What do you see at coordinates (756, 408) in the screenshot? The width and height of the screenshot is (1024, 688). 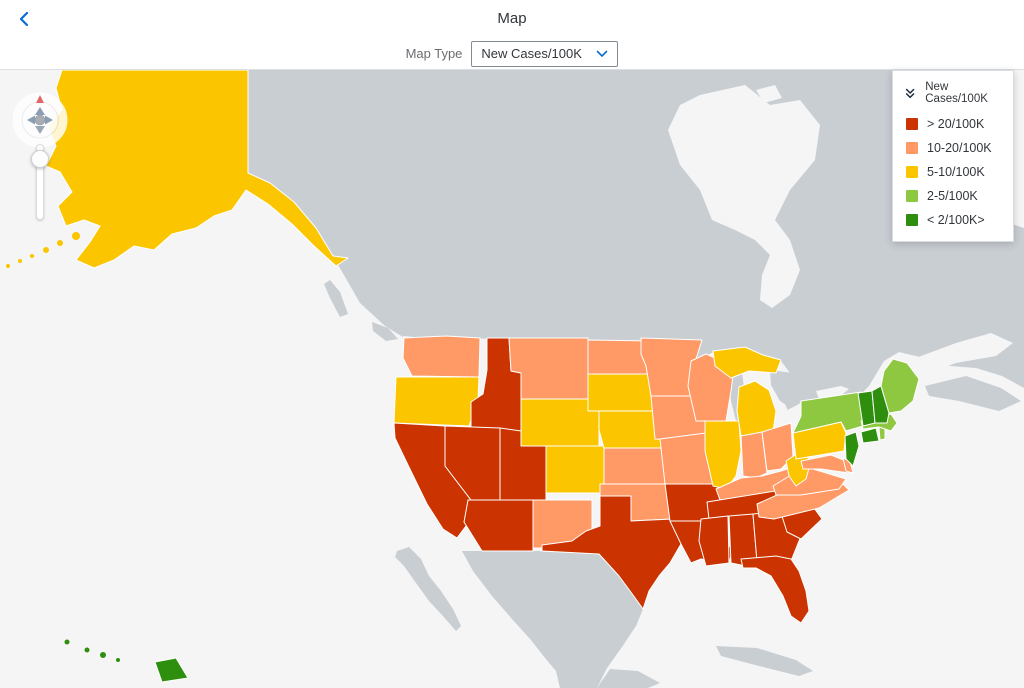 I see `map-region-michigan` at bounding box center [756, 408].